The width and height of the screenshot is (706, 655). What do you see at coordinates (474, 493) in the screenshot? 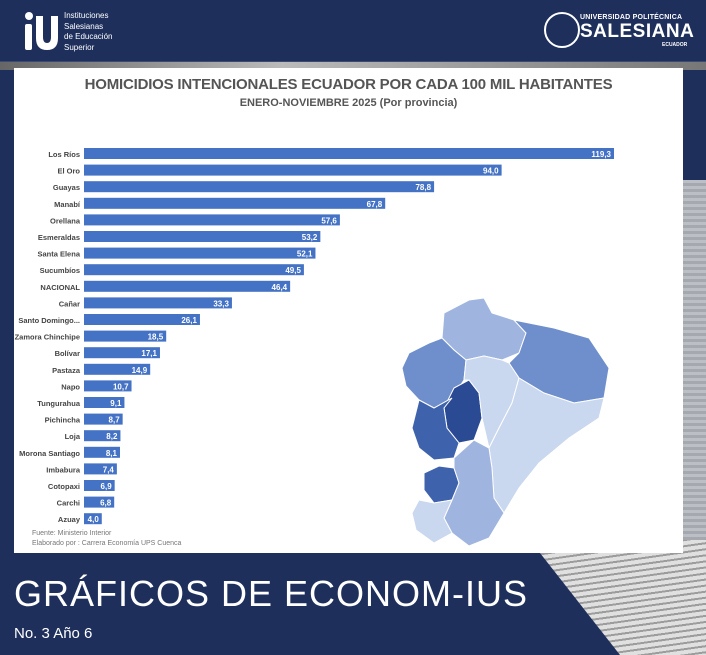
I see `map-region-south` at bounding box center [474, 493].